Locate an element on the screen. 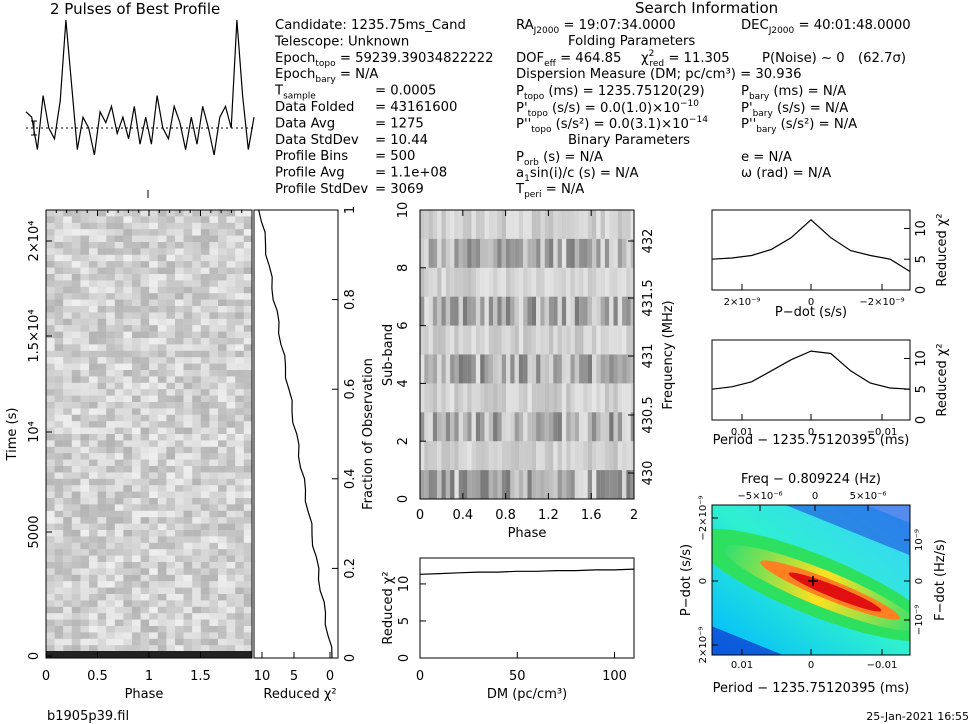  time-phase-ticks: 0 0.5 1 1.5 0 5000 10⁴ 1.5×10⁴ 2×10⁴ is located at coordinates (135, 447).